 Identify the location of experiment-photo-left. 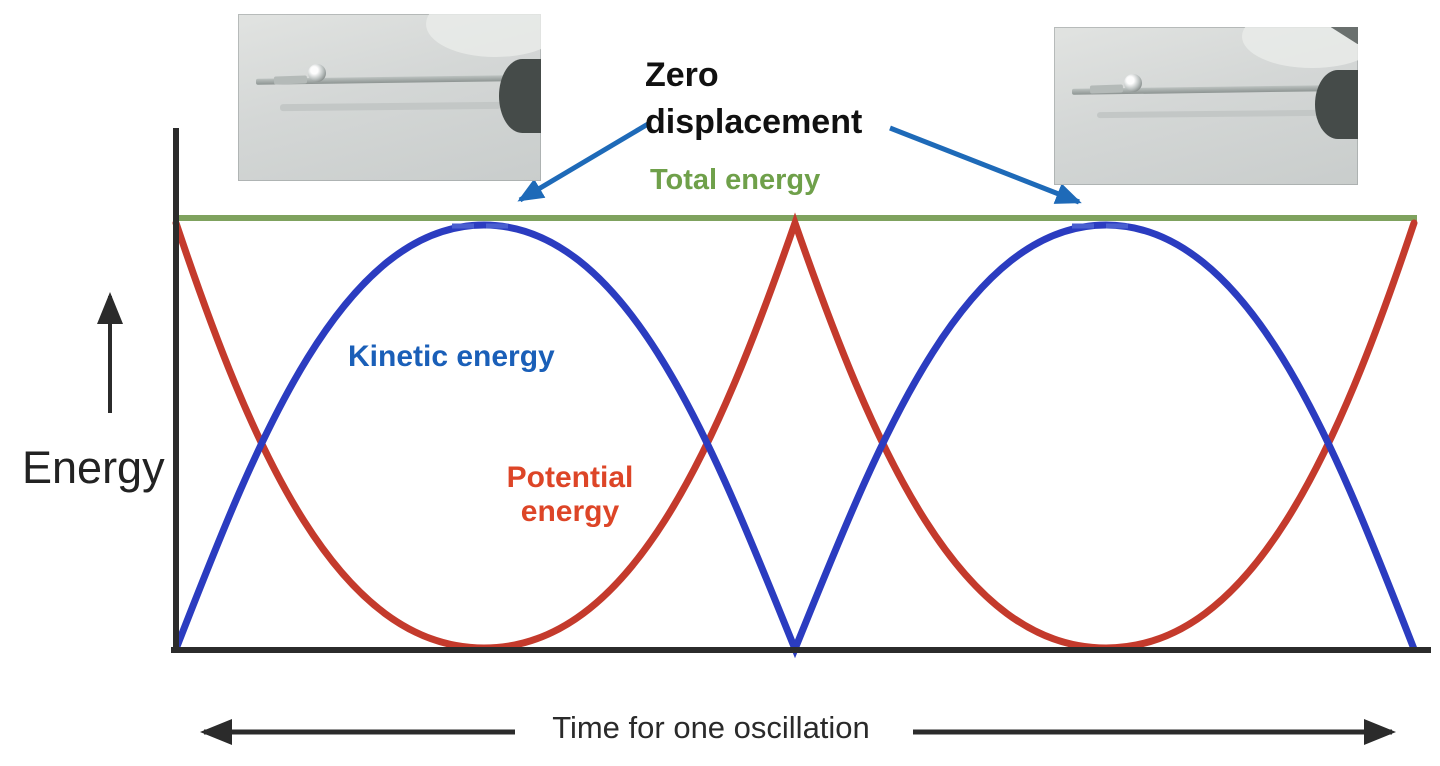
(389, 97).